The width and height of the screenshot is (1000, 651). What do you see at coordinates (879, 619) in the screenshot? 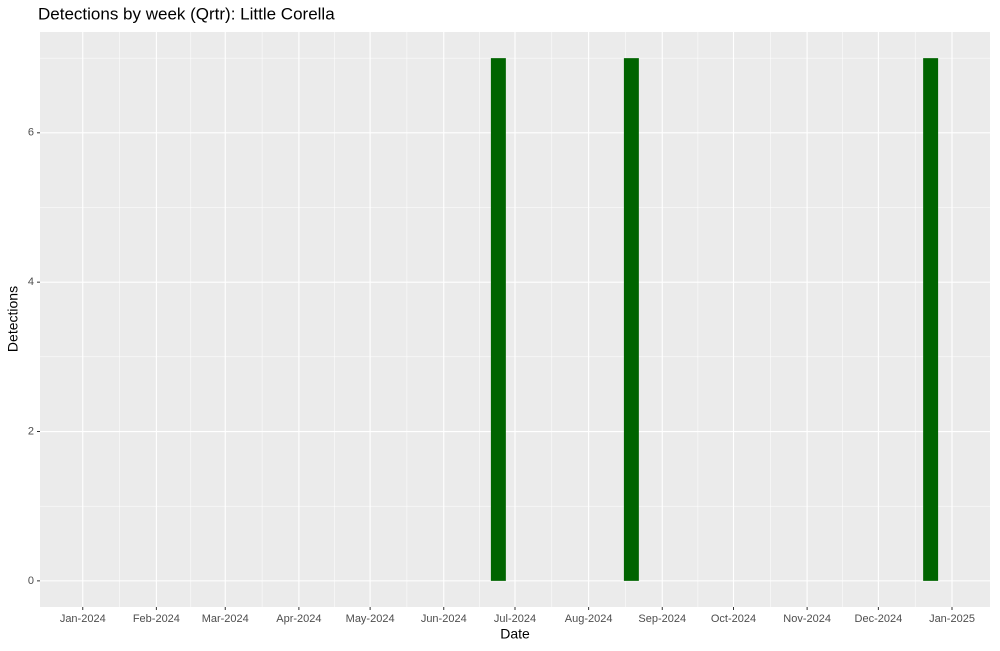
I see `x-tick-label: Dec-2024` at bounding box center [879, 619].